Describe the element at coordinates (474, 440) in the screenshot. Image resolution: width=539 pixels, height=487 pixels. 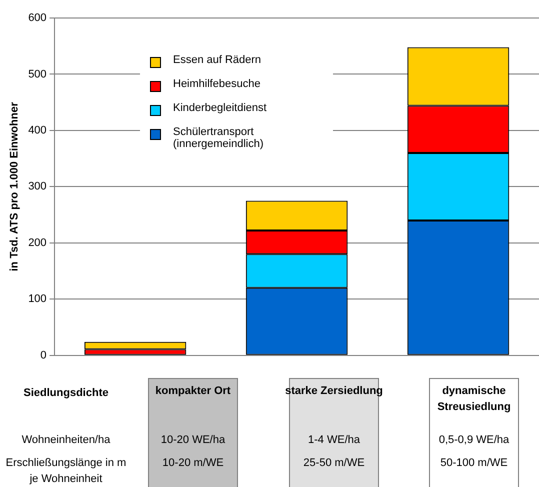
I see `text: 0,5-0,9 WE/ha` at that location.